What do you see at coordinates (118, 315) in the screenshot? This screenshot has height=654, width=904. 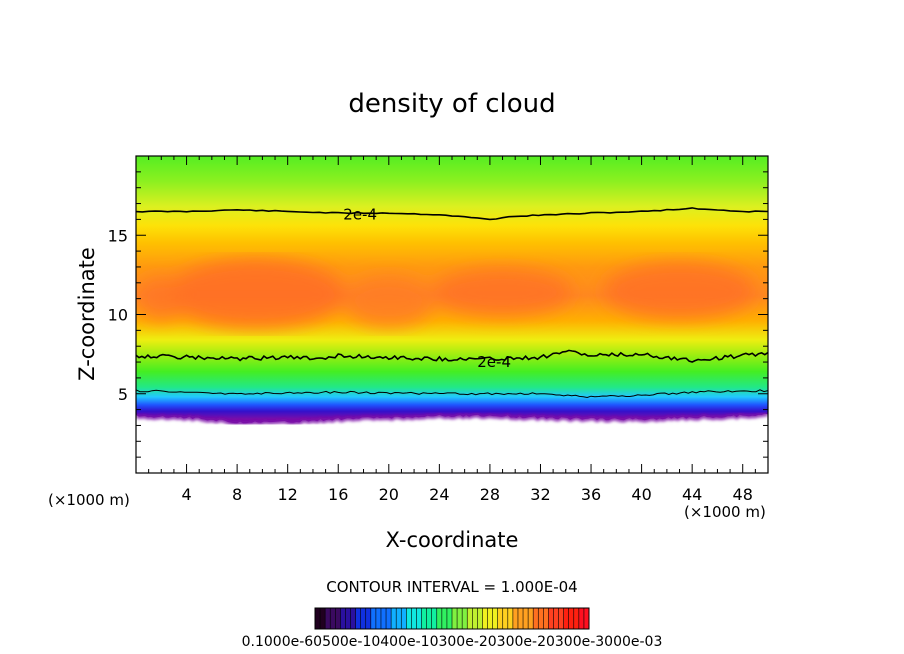 I see `y-tick-label-1: 10` at bounding box center [118, 315].